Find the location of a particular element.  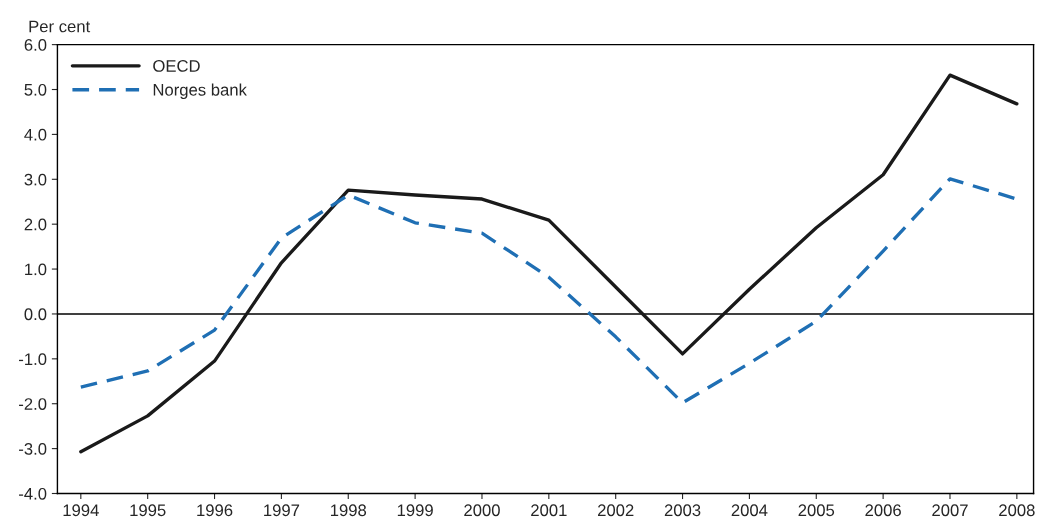

y-tick-label: 1.0 is located at coordinates (36, 269).